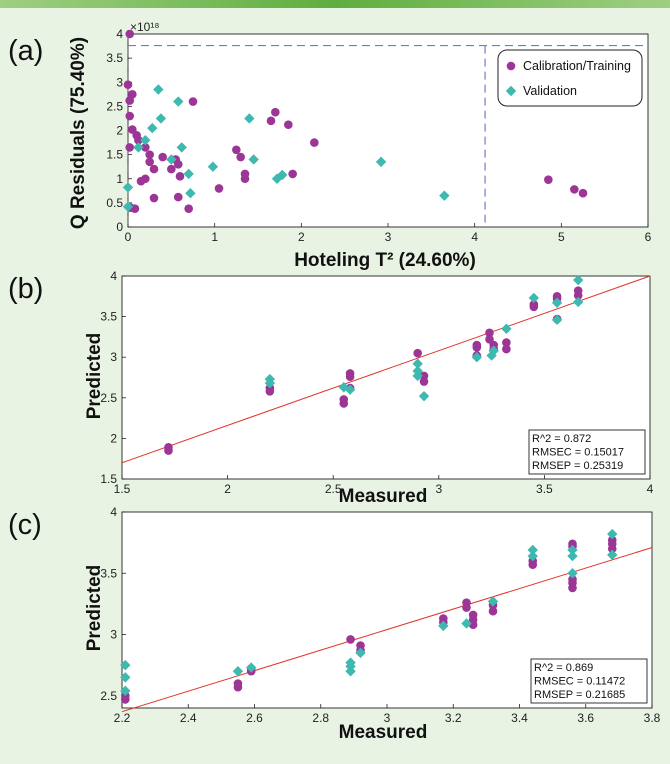 The width and height of the screenshot is (670, 764). I want to click on x-tick-label-a: 6, so click(648, 237).